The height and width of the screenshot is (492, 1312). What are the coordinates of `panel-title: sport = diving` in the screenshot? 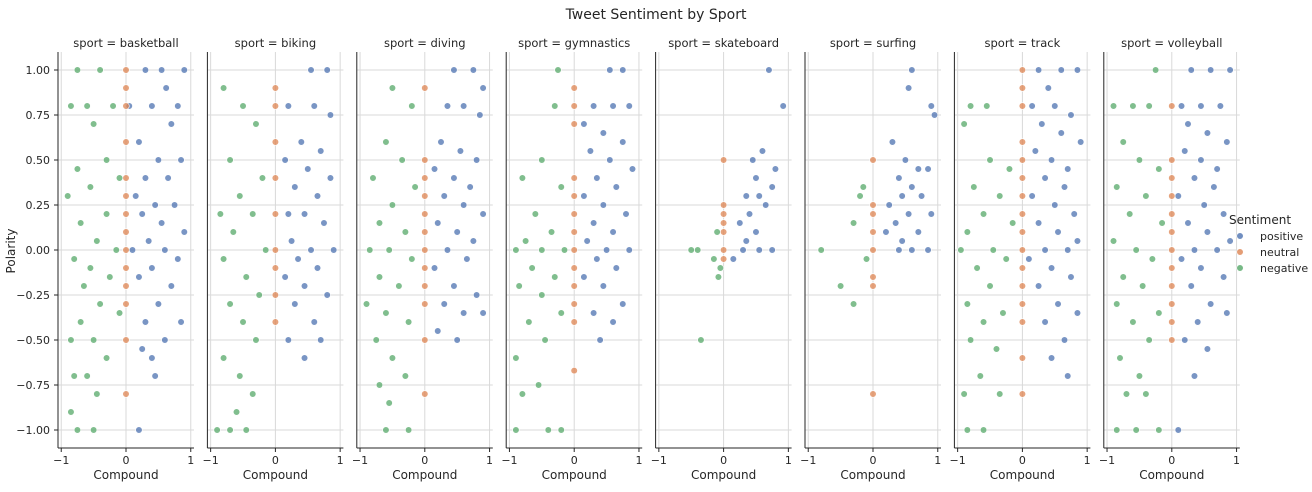 It's located at (425, 43).